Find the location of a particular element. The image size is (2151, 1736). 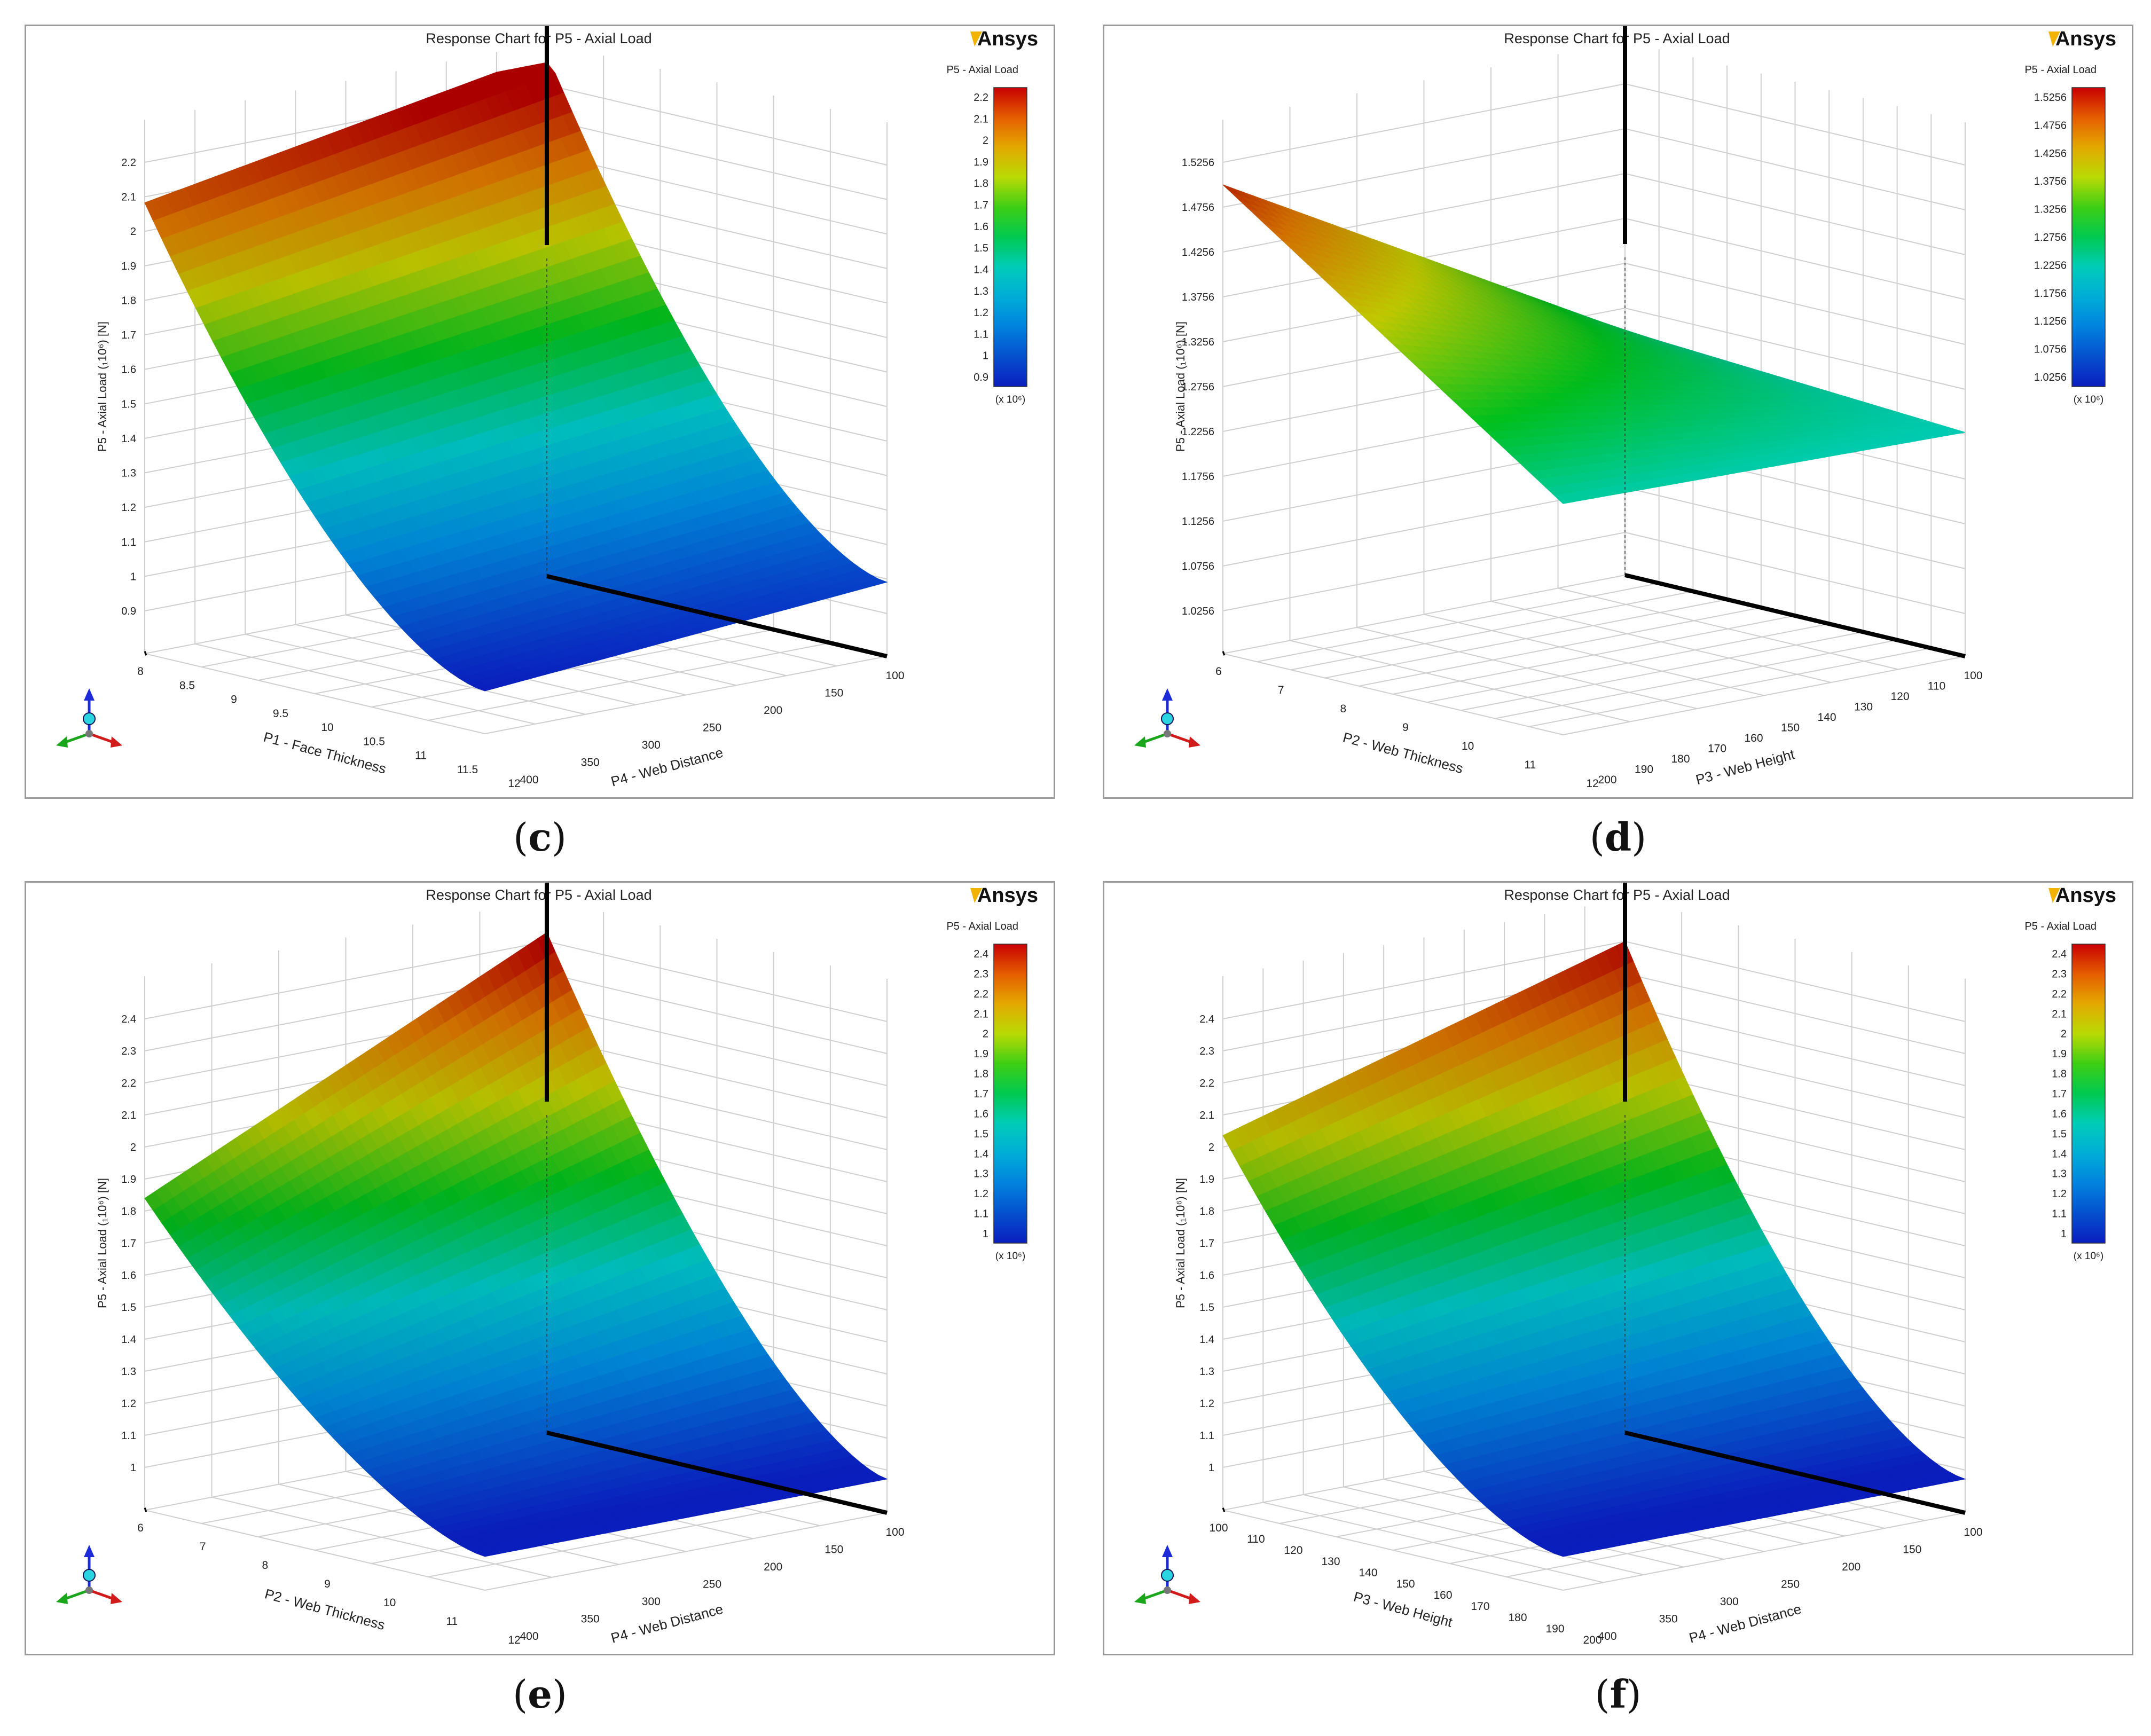

x-tick-label: 9 is located at coordinates (1405, 727).